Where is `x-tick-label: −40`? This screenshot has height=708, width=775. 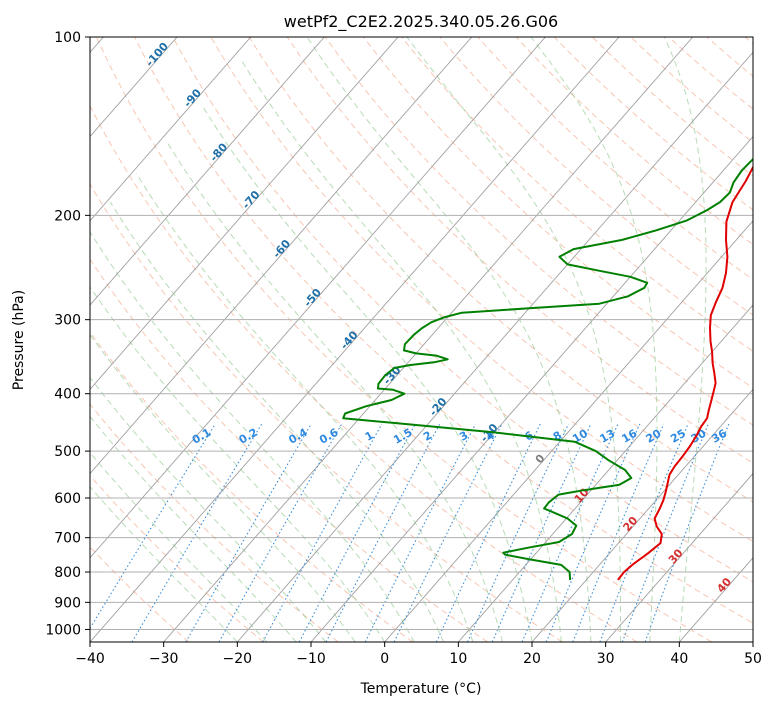
x-tick-label: −40 is located at coordinates (90, 659).